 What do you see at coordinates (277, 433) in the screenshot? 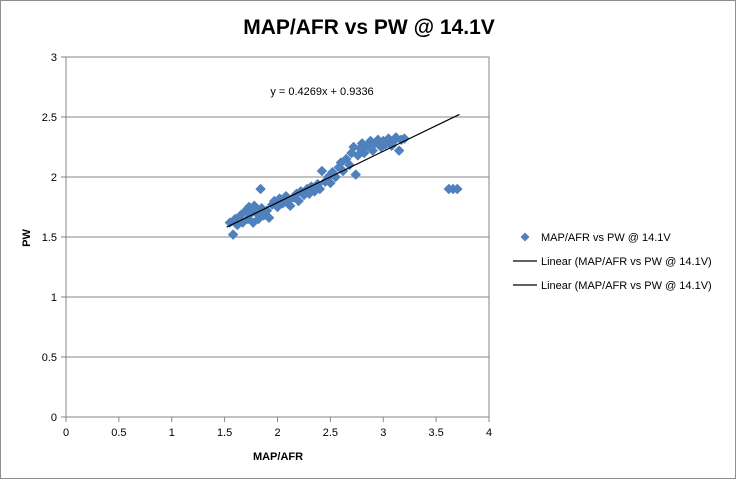
I see `x-tick-label: 2` at bounding box center [277, 433].